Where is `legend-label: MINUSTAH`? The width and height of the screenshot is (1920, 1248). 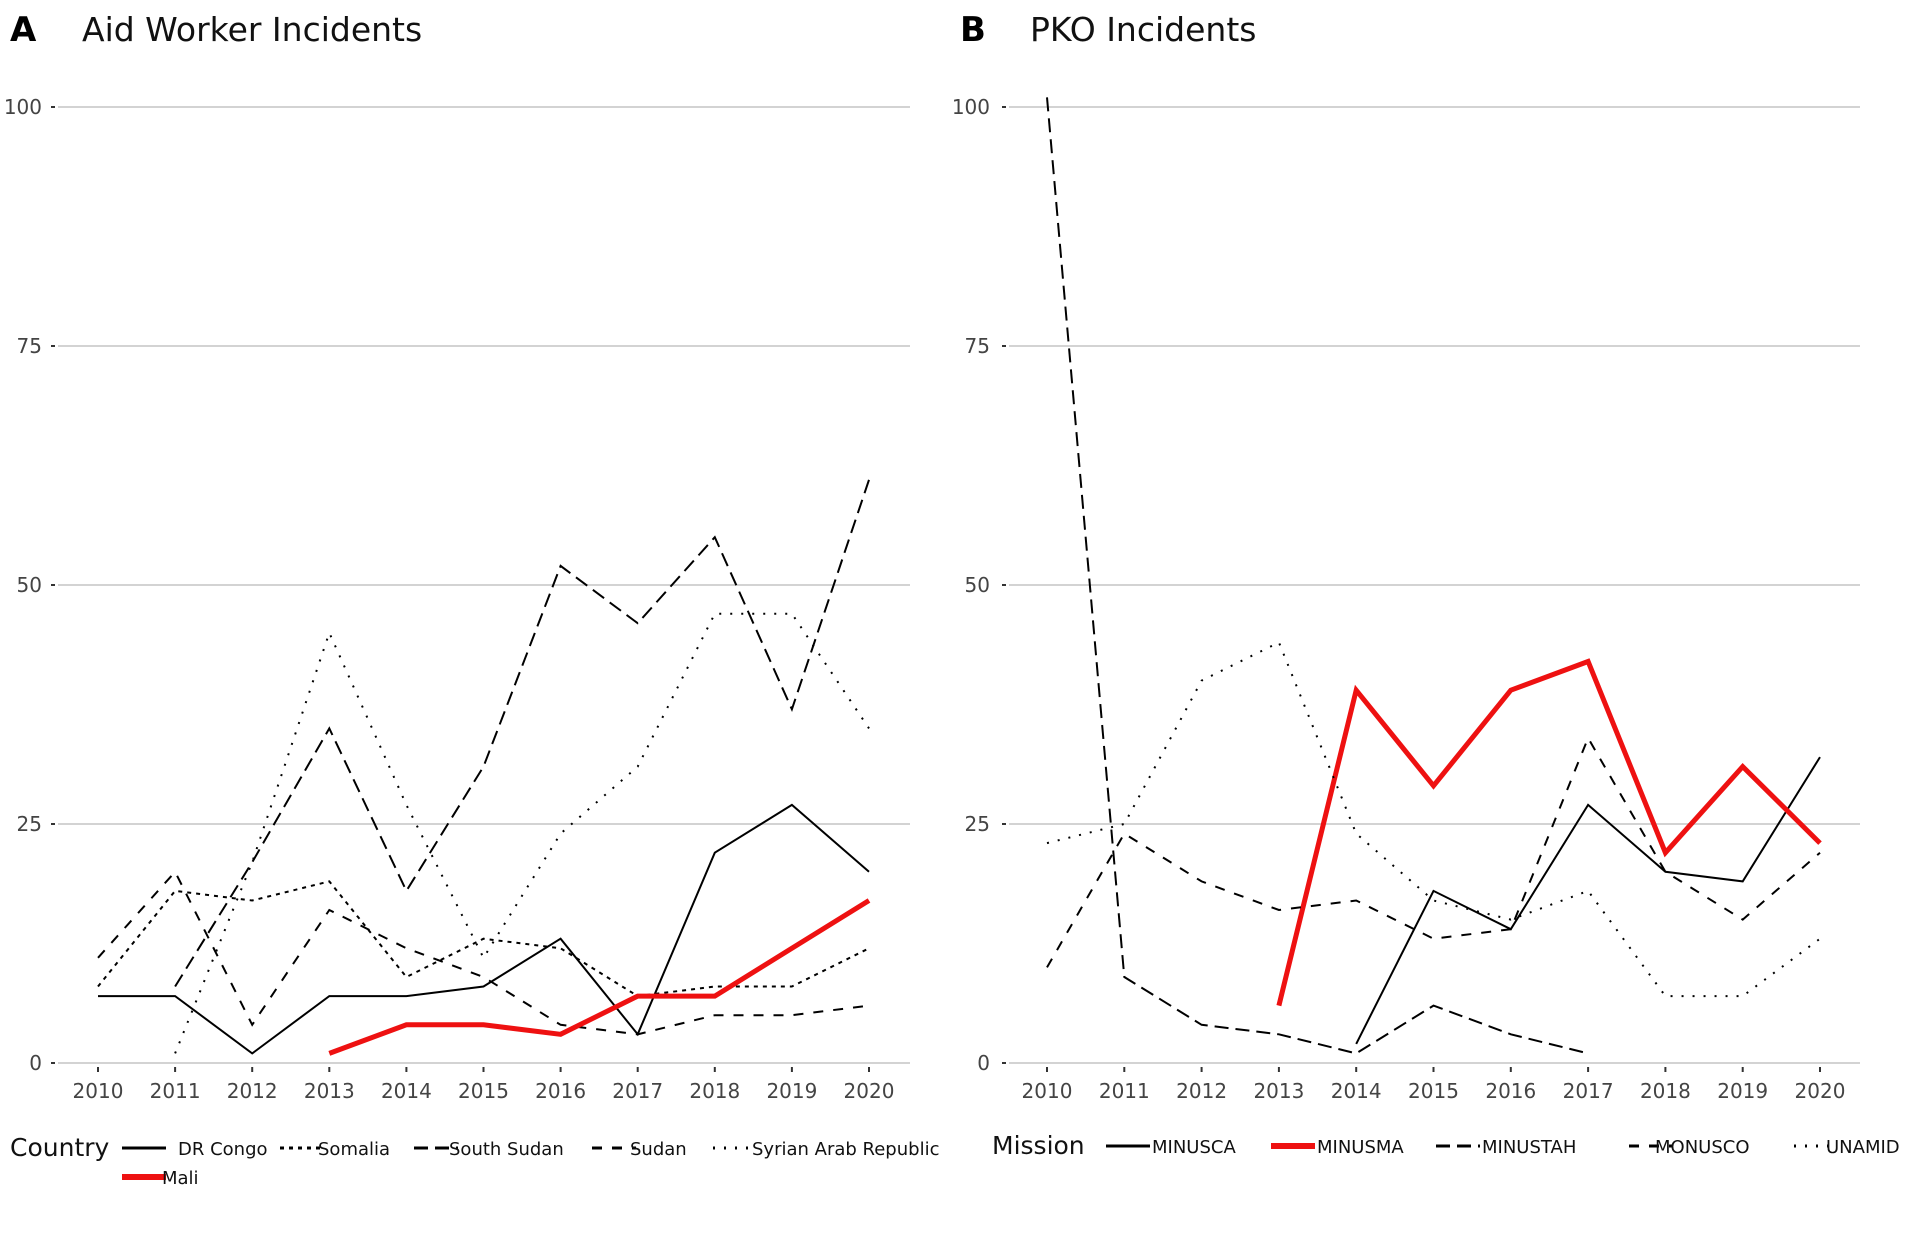
legend-label: MINUSTAH is located at coordinates (1529, 1147).